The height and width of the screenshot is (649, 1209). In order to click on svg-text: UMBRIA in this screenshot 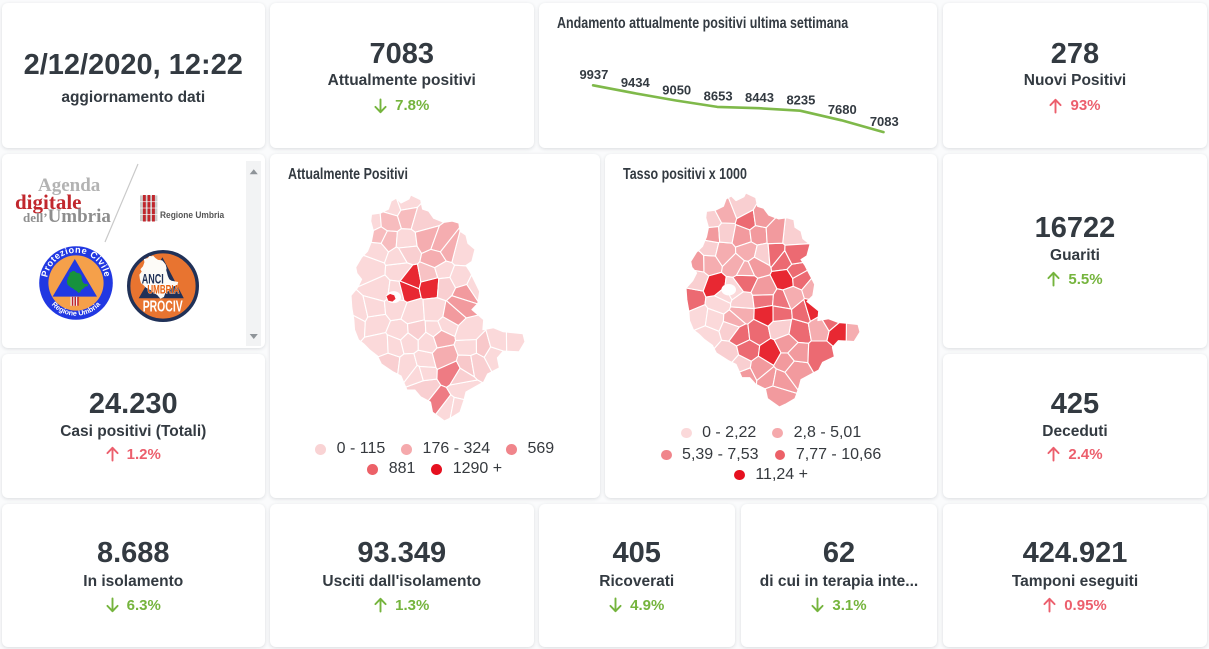, I will do `click(163, 291)`.